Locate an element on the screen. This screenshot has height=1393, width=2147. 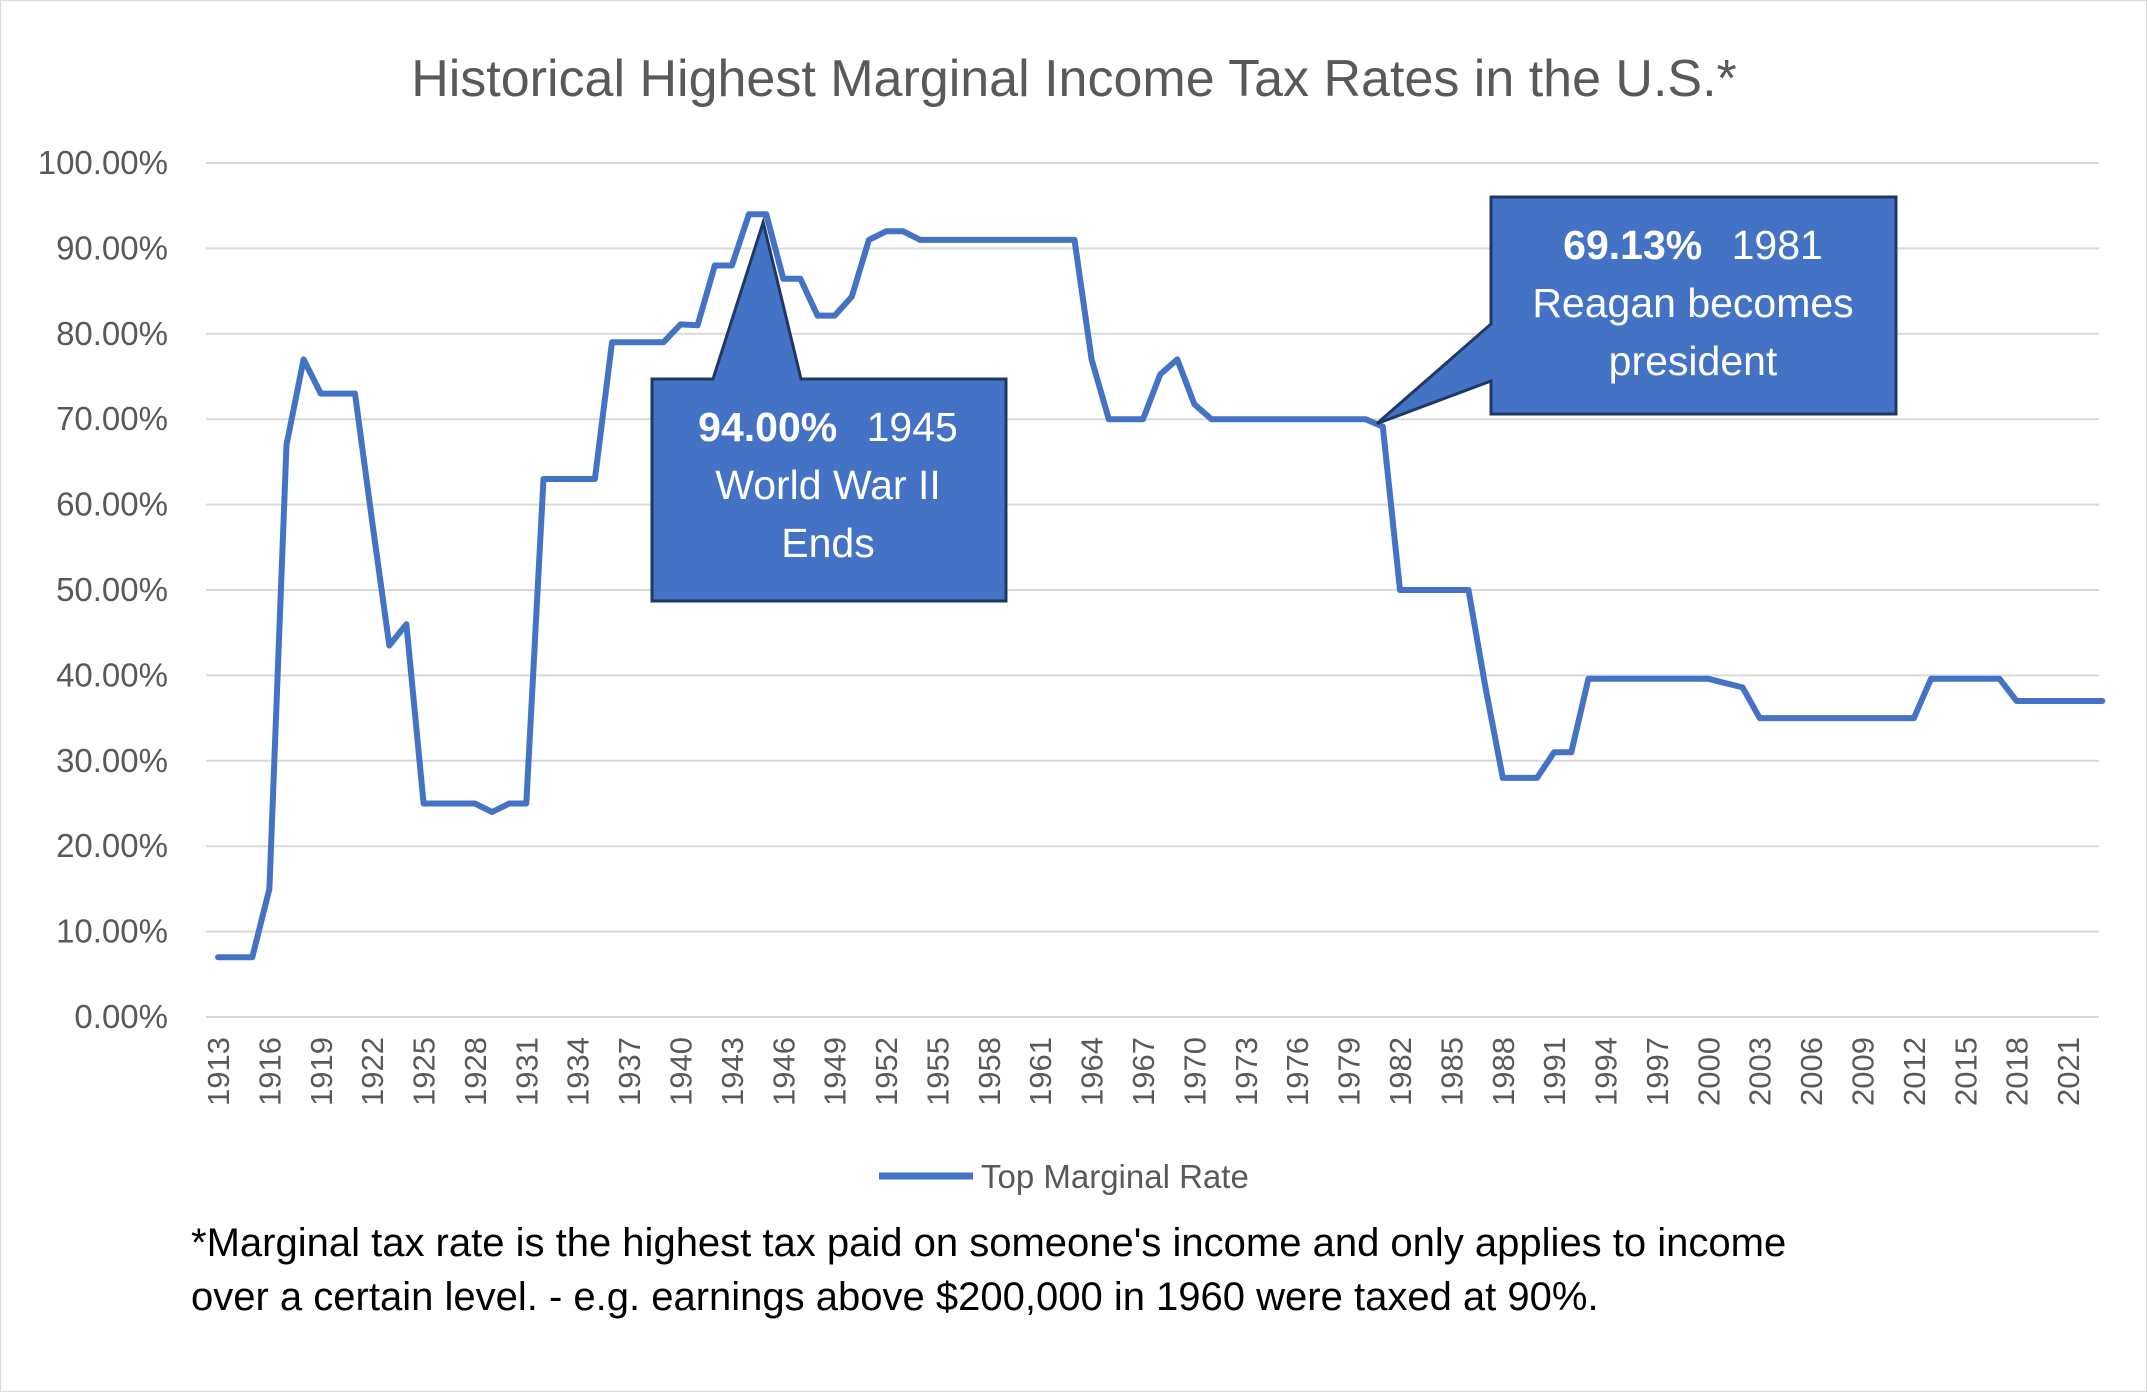
x-tick-label: 1976 is located at coordinates (1297, 1071).